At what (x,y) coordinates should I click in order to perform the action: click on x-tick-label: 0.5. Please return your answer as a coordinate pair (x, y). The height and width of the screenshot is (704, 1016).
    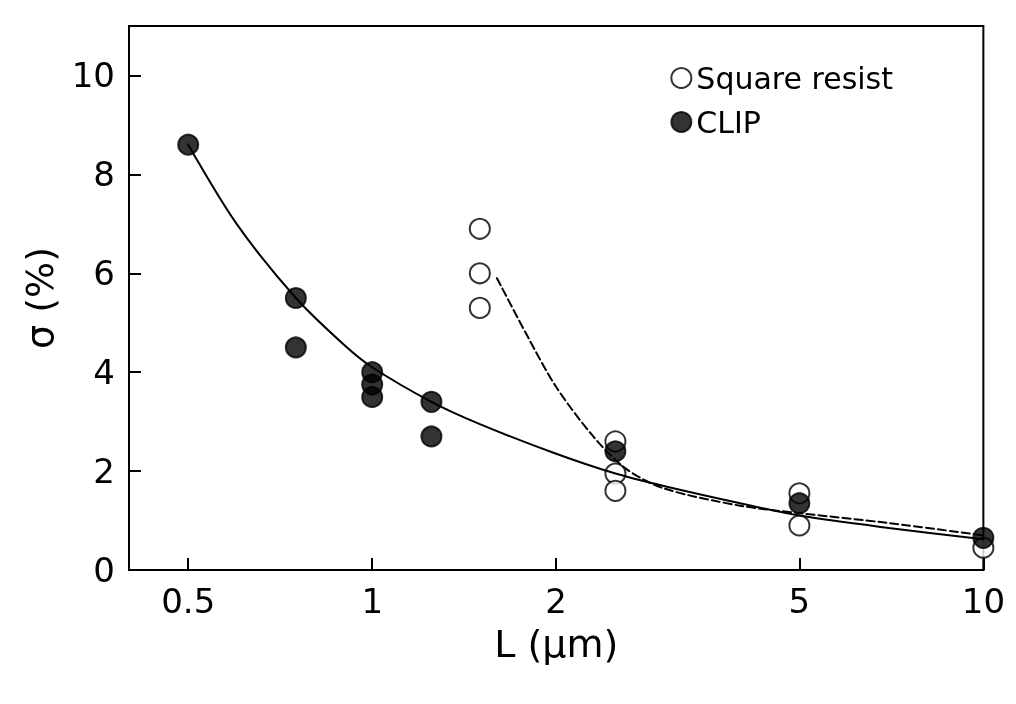
    Looking at the image, I should click on (188, 601).